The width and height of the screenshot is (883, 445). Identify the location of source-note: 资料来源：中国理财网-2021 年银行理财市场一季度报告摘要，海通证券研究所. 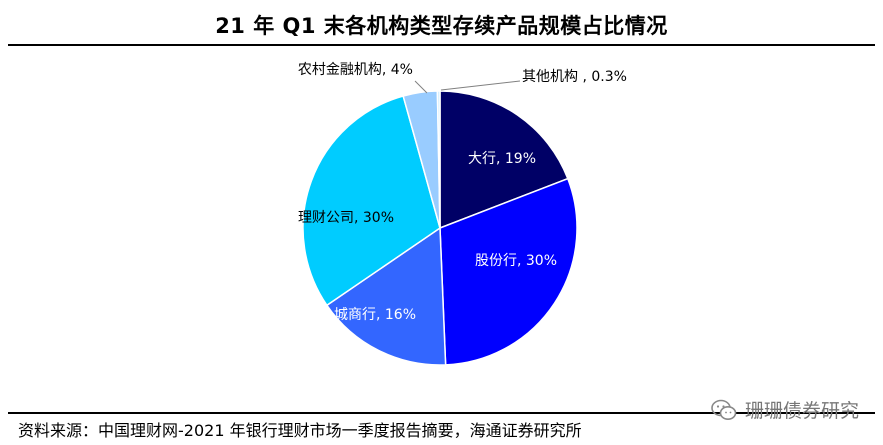
(300, 430).